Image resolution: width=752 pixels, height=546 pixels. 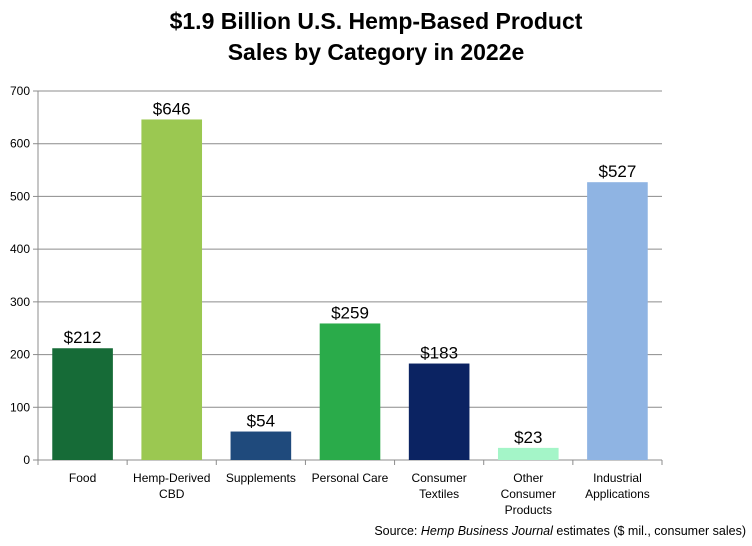 What do you see at coordinates (261, 478) in the screenshot?
I see `x-tick-label: Supplements` at bounding box center [261, 478].